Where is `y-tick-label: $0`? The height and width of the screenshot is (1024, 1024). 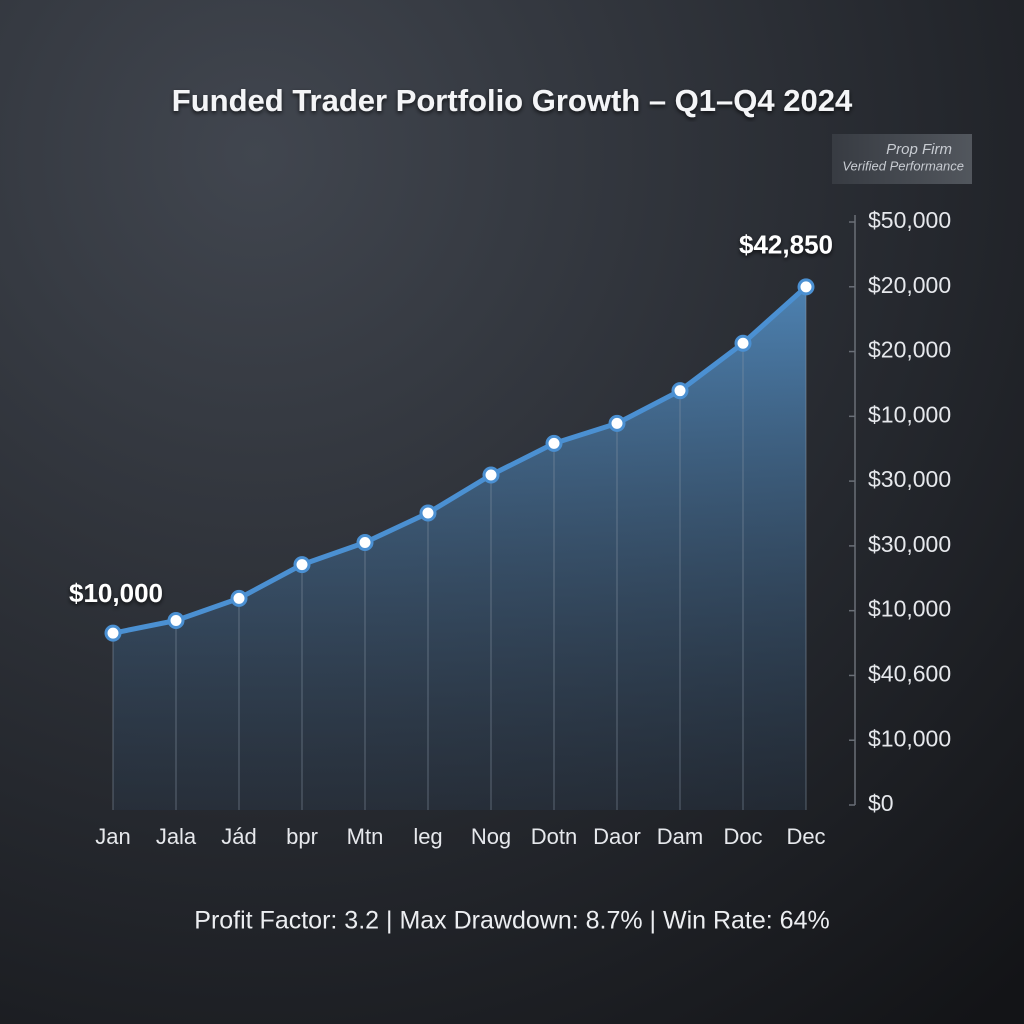 y-tick-label: $0 is located at coordinates (881, 803).